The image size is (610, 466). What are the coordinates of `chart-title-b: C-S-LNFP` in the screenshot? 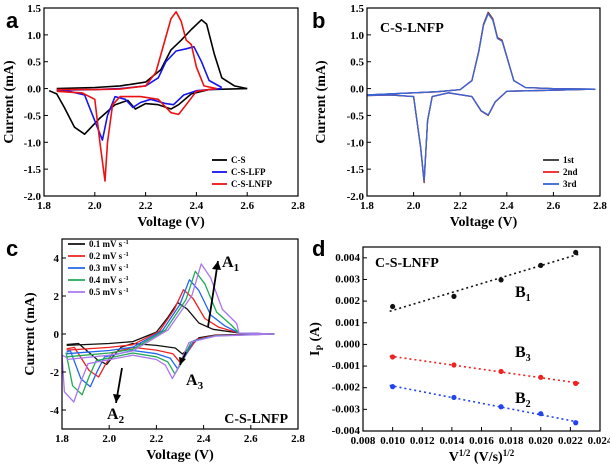 It's located at (412, 28).